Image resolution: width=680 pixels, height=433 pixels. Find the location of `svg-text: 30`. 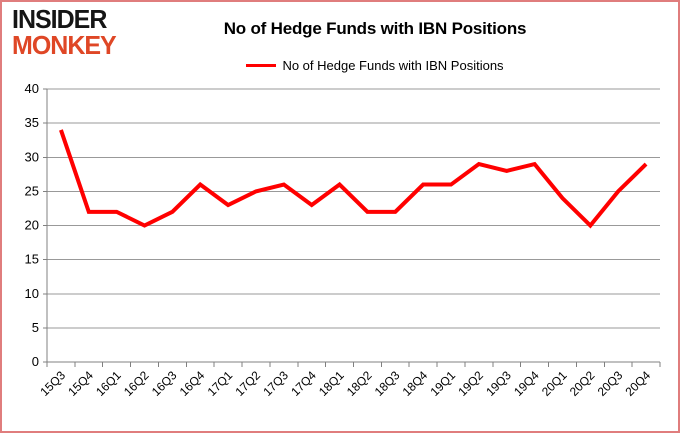

svg-text: 30 is located at coordinates (32, 156).